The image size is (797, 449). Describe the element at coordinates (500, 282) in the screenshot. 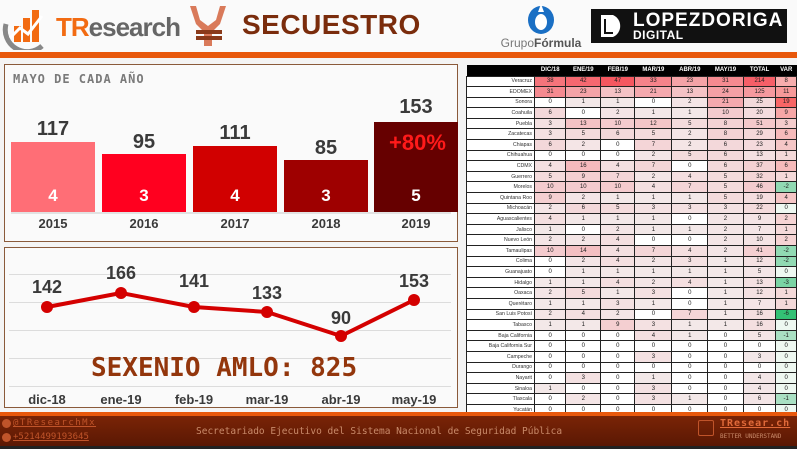

I see `state-name: Hidalgo` at that location.